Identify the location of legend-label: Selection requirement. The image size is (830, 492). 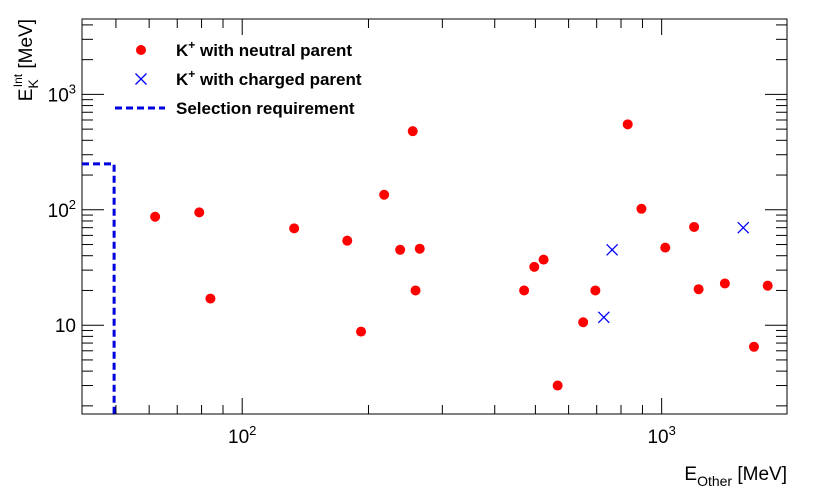
(265, 108).